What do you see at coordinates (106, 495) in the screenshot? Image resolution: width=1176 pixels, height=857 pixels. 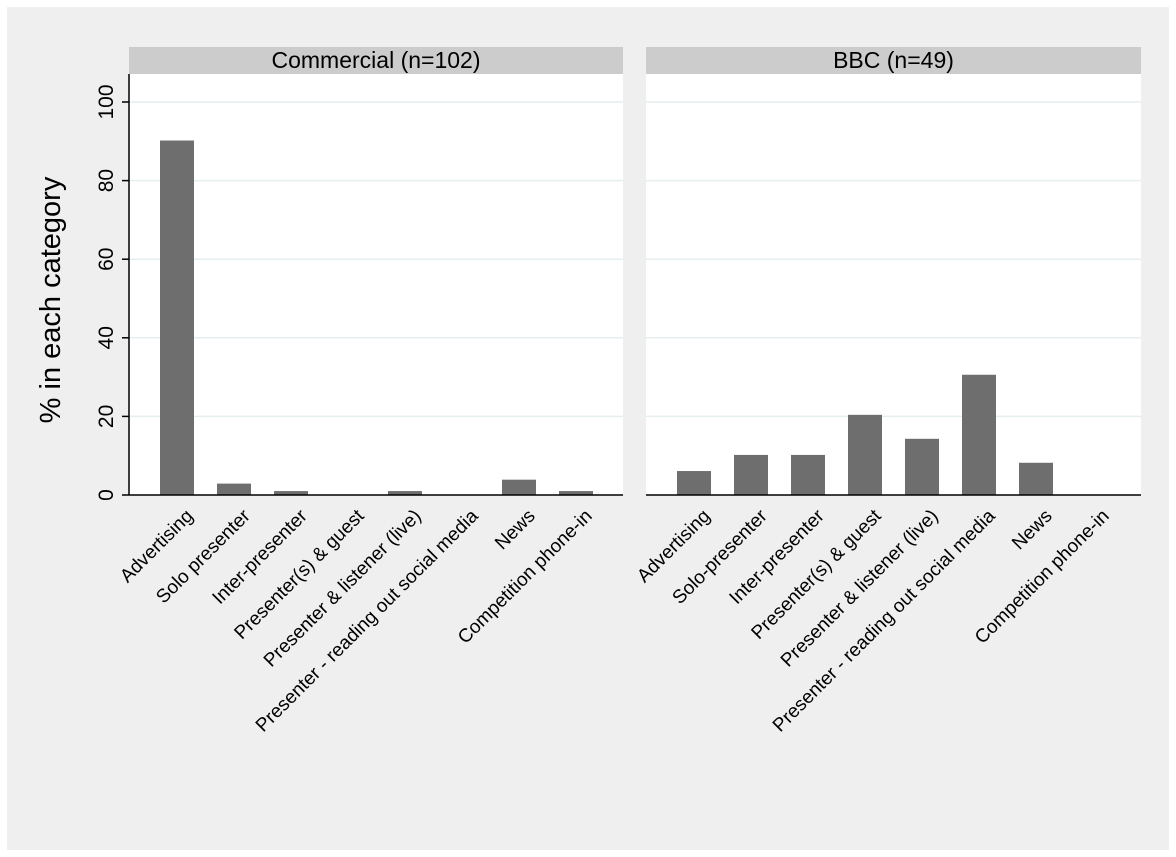 I see `y-tick-label: 0` at bounding box center [106, 495].